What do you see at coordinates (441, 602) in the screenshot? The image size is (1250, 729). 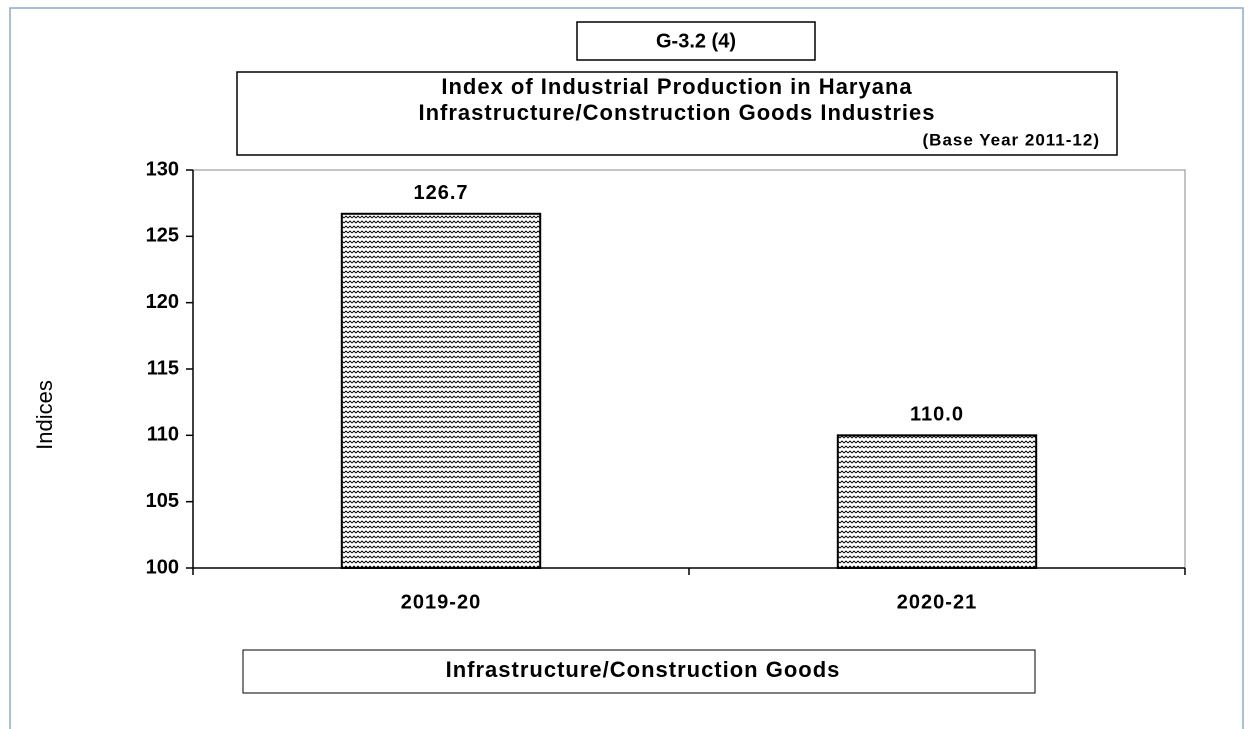 I see `x-tick-label: 2019-20` at bounding box center [441, 602].